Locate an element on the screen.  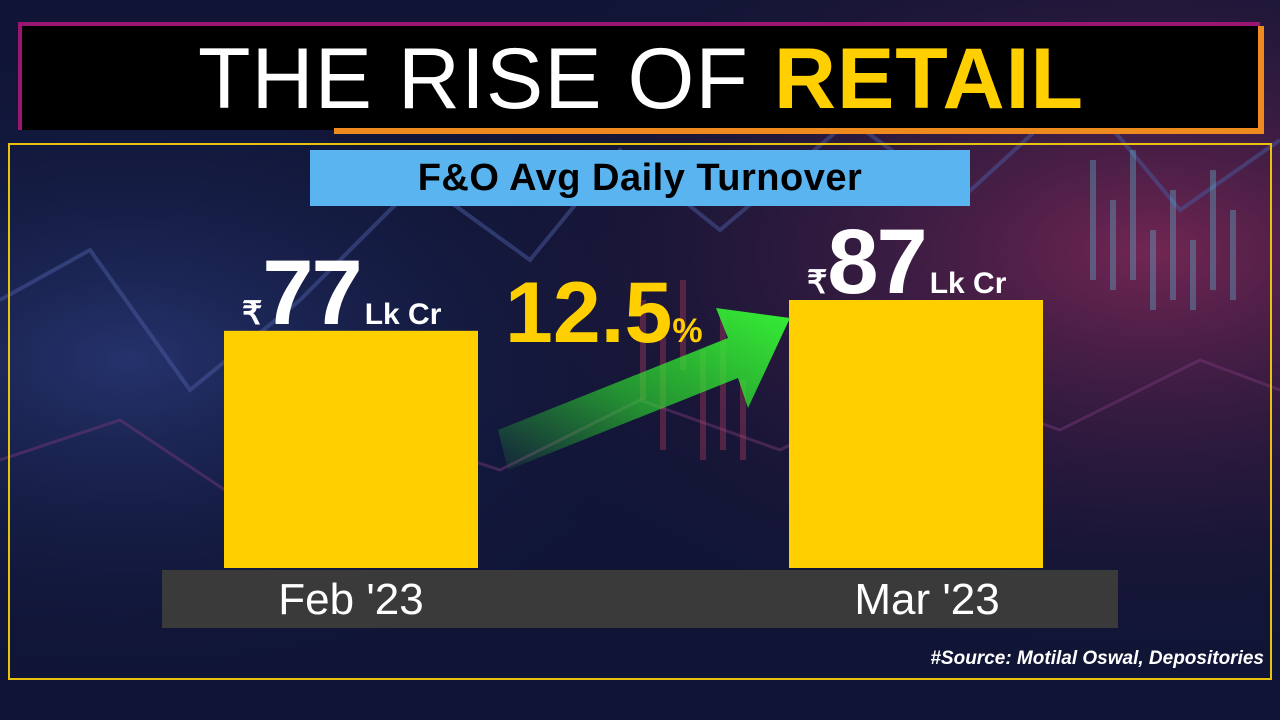
growth-percent-sign: % is located at coordinates (687, 331).